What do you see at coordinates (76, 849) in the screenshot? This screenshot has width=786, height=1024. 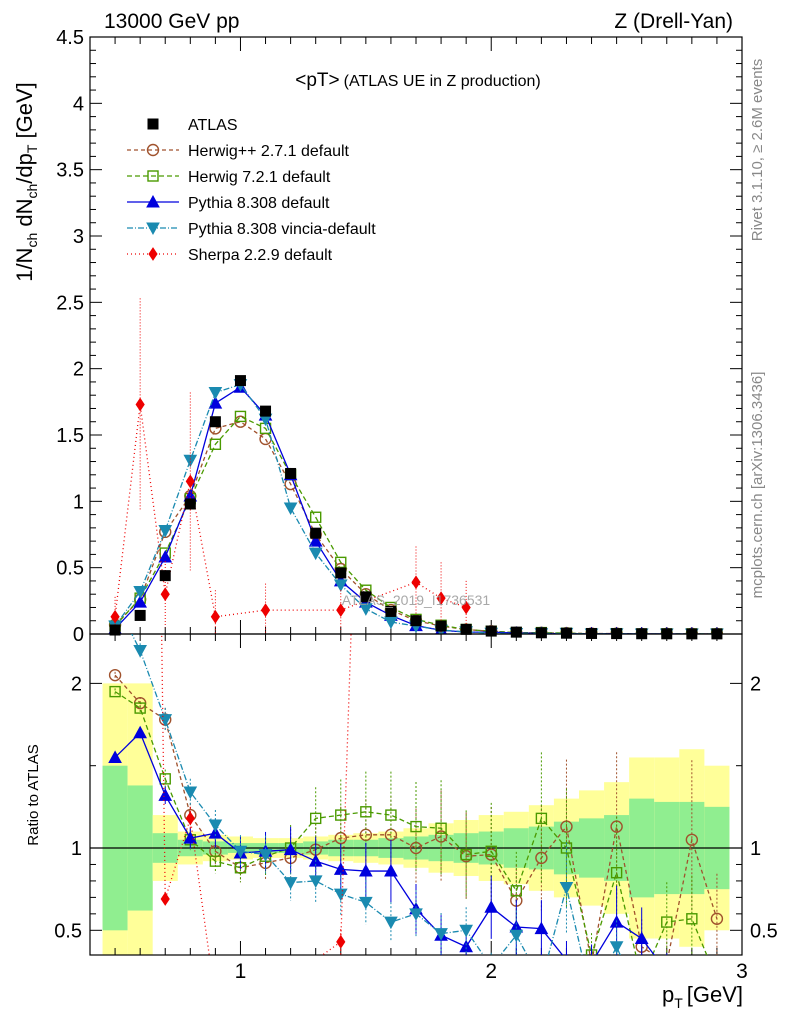 I see `ratio-y-tick-label: 1` at bounding box center [76, 849].